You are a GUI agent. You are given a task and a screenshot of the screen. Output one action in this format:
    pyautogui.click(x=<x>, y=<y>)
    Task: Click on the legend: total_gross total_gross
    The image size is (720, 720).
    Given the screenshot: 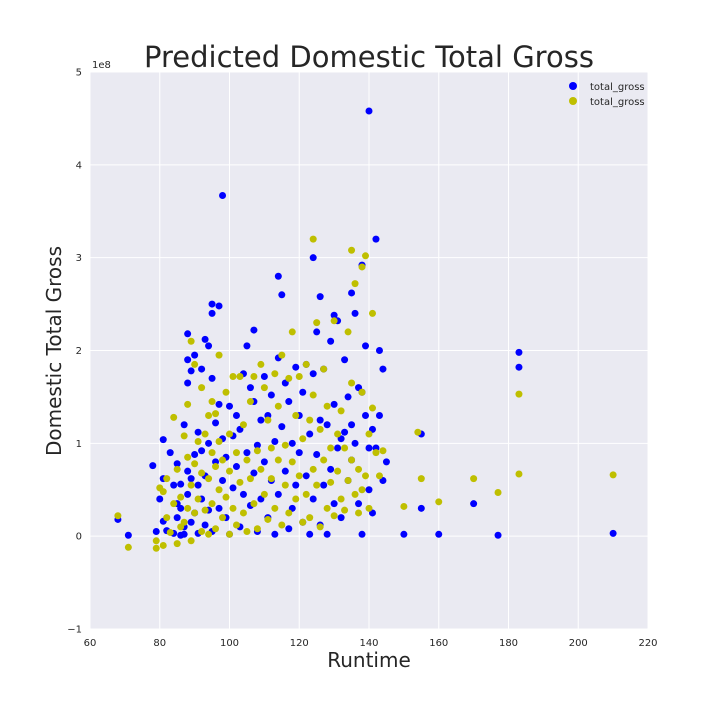 What is the action you would take?
    pyautogui.click(x=607, y=95)
    